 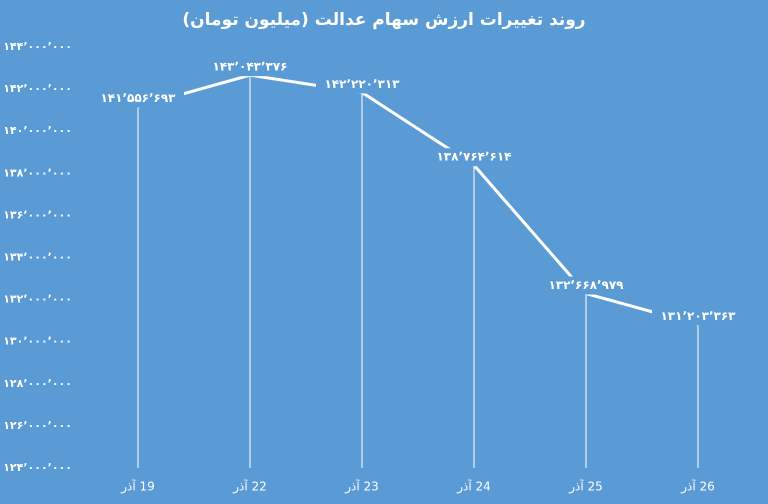 What do you see at coordinates (37, 425) in the screenshot?
I see `y-tick-label: ۱۲۶٬۰۰۰٬۰۰۰` at bounding box center [37, 425].